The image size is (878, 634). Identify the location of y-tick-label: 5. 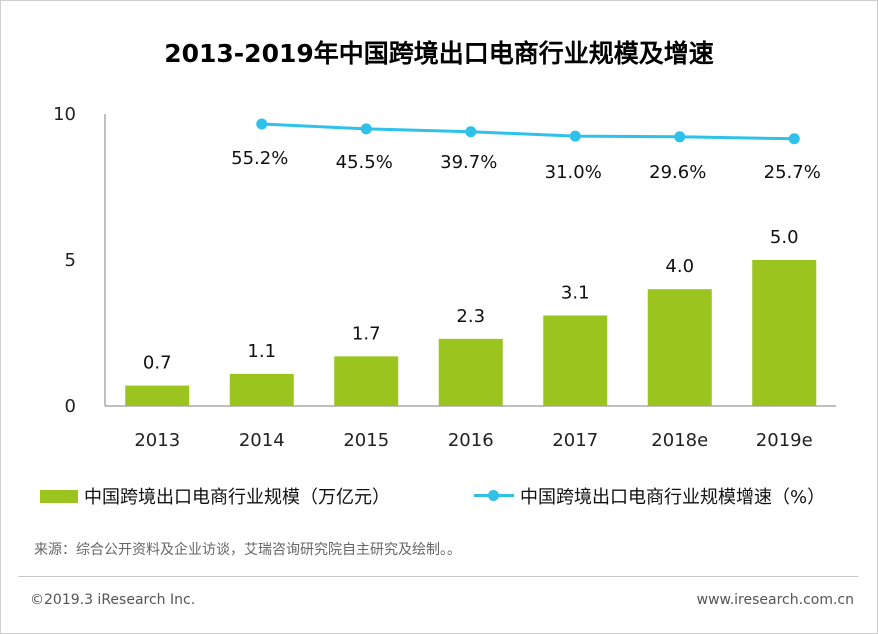
(70, 260).